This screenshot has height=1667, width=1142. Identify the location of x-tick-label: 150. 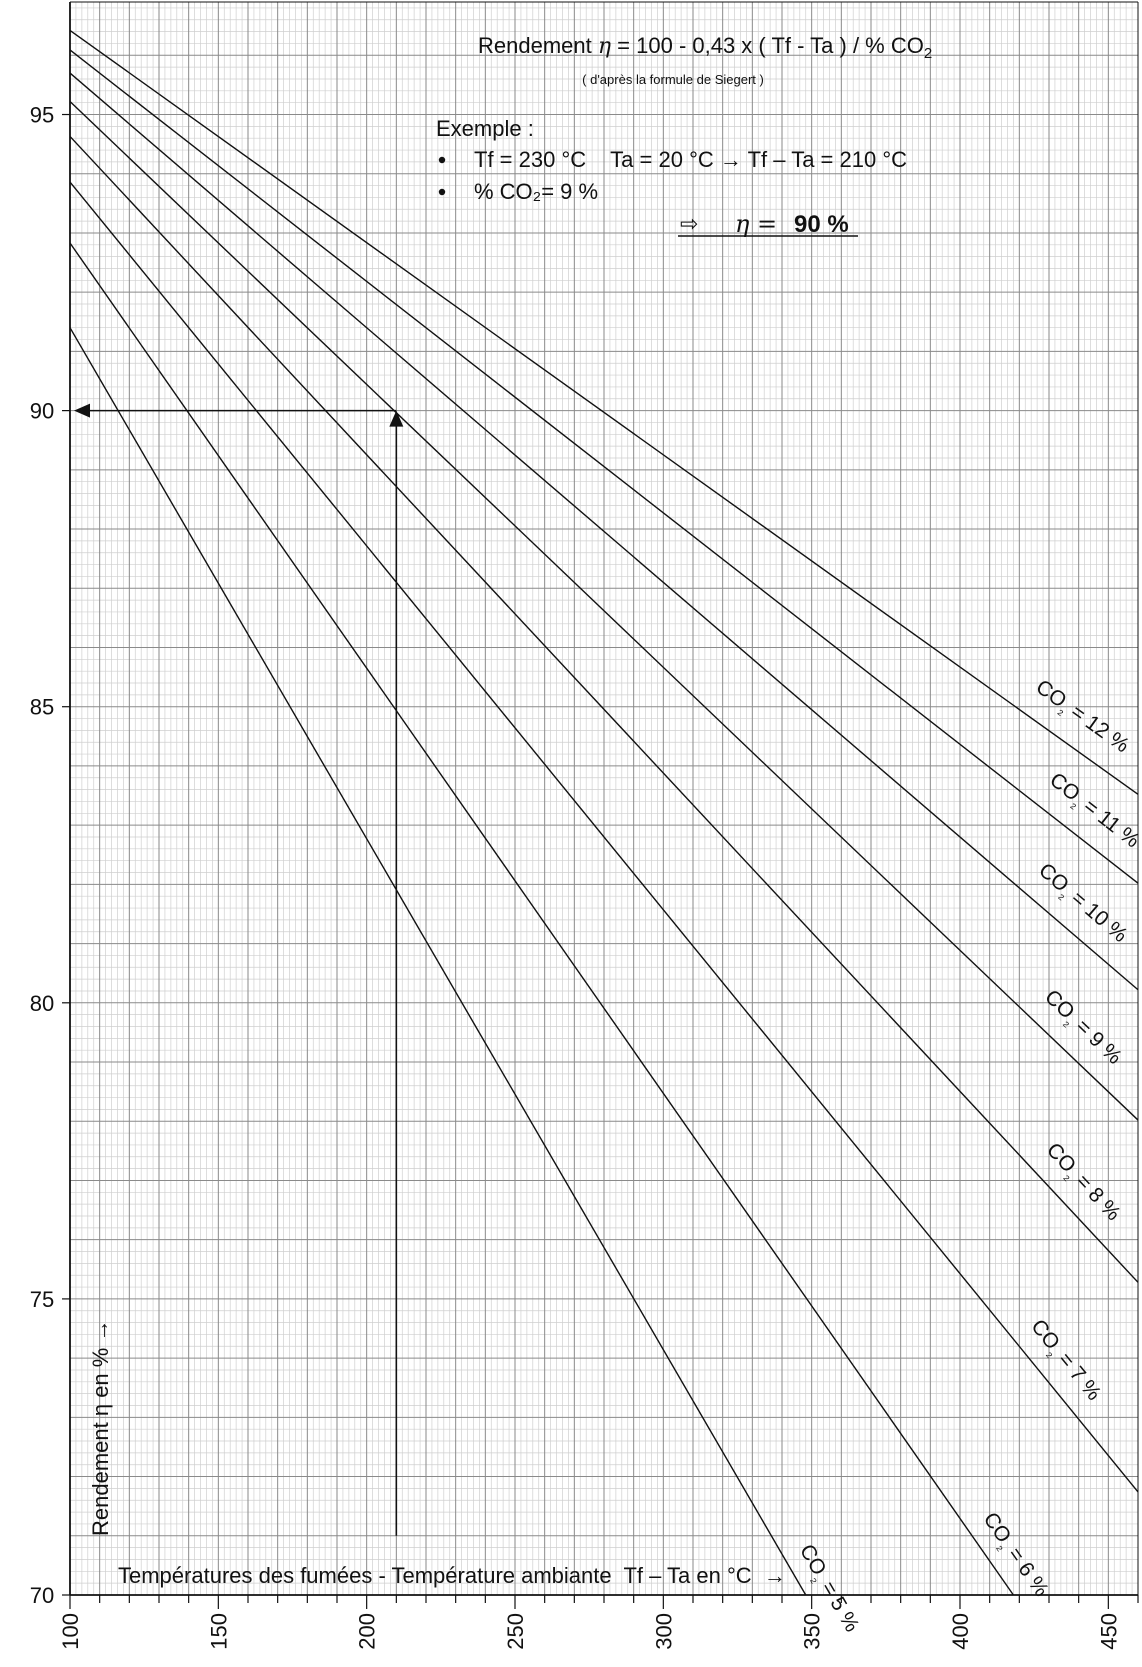
(218, 1631).